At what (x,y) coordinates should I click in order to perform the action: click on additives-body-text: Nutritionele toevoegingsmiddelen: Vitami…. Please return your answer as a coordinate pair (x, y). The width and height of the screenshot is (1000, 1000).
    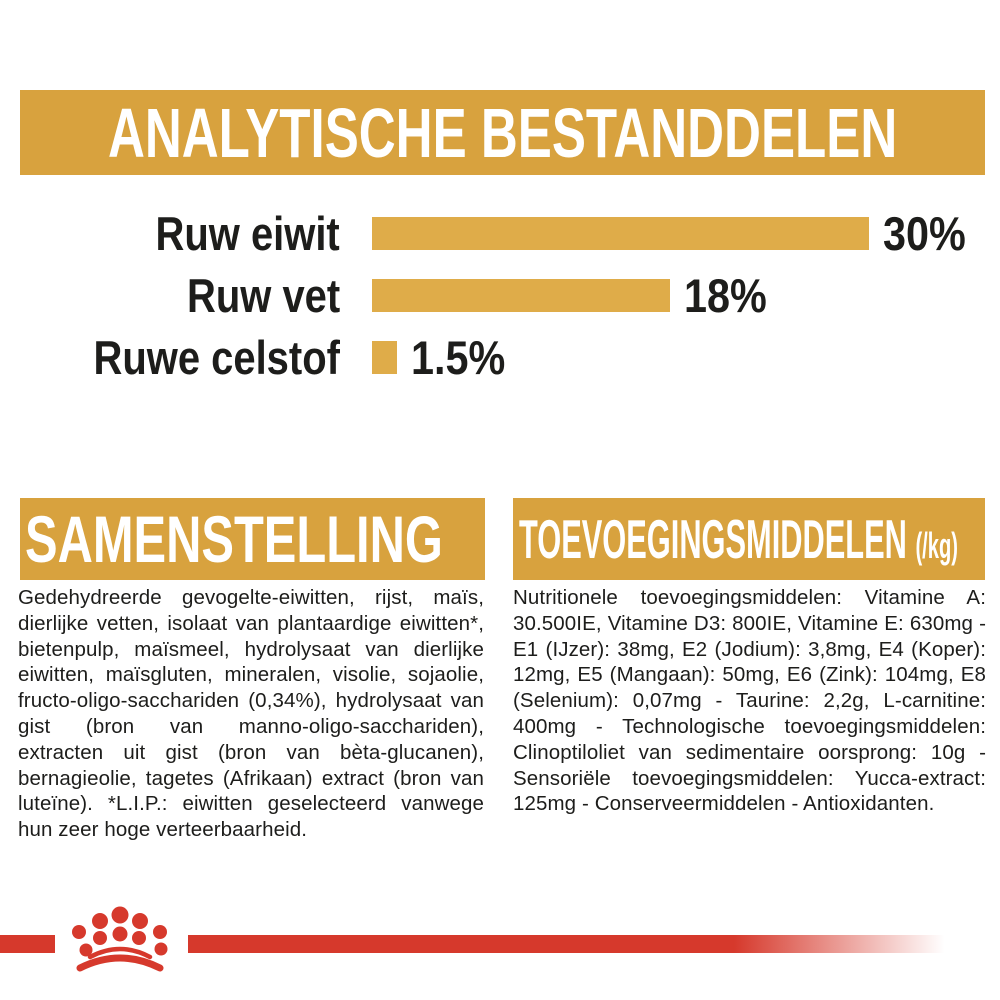
    Looking at the image, I should click on (749, 701).